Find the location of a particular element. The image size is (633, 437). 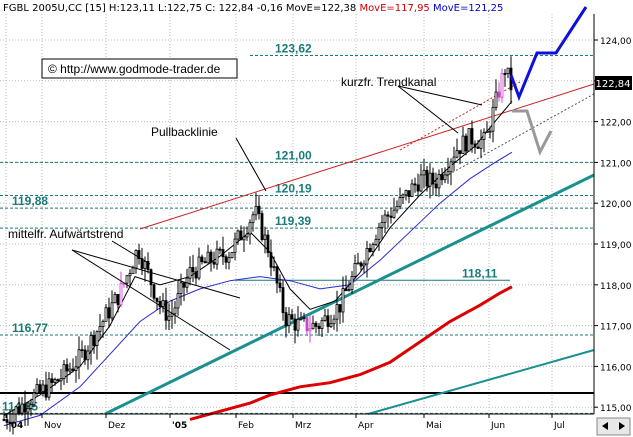

copyright-box: © http://www.godmode-trader.de is located at coordinates (139, 68).